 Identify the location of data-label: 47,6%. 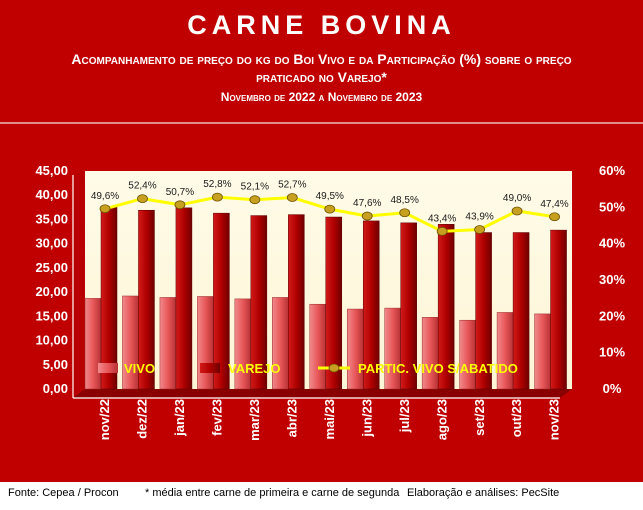
(367, 203).